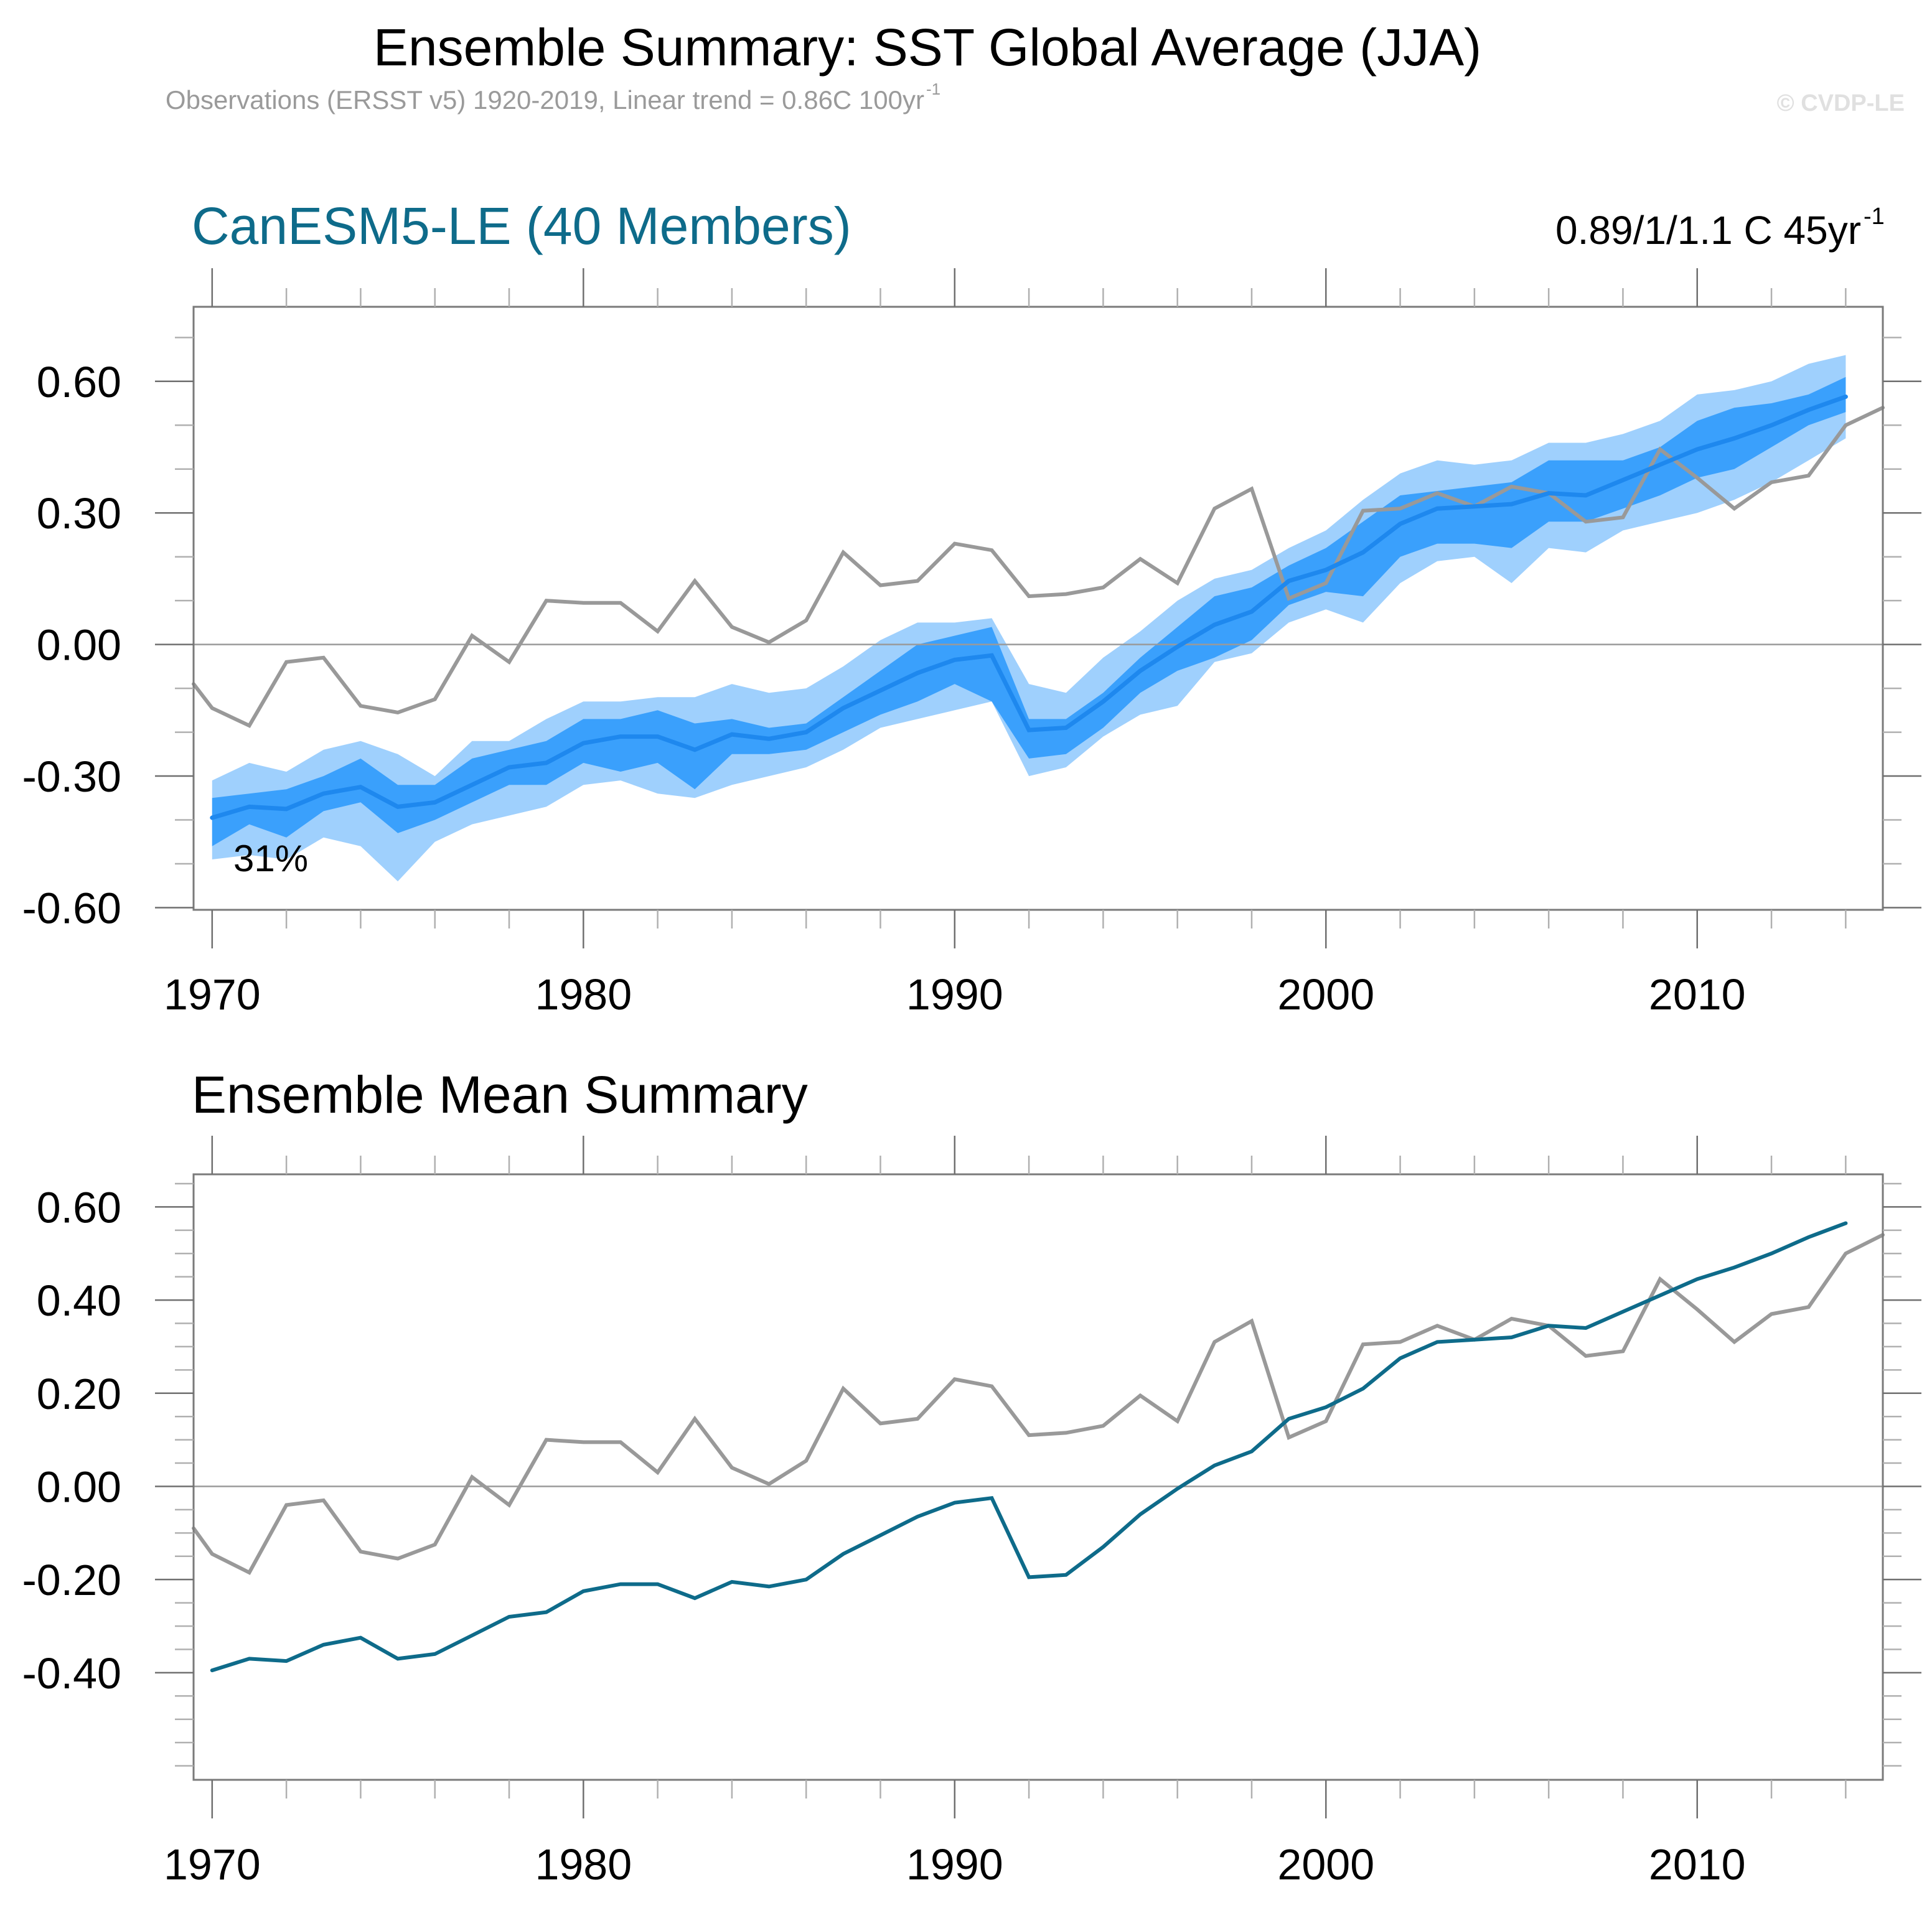 This screenshot has height=1913, width=1932. What do you see at coordinates (933, 89) in the screenshot?
I see `figure-subtitle-superscript: -1` at bounding box center [933, 89].